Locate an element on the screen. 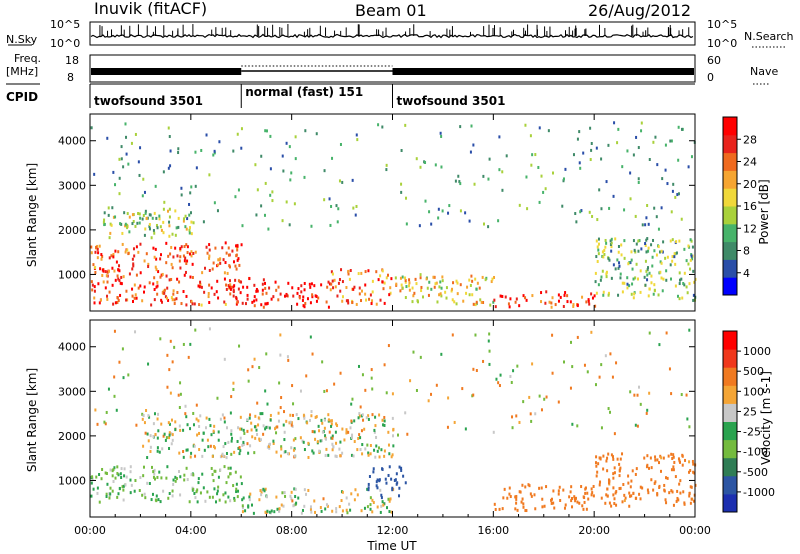 Image resolution: width=800 pixels, height=554 pixels. colorbar-band is located at coordinates (730, 394).